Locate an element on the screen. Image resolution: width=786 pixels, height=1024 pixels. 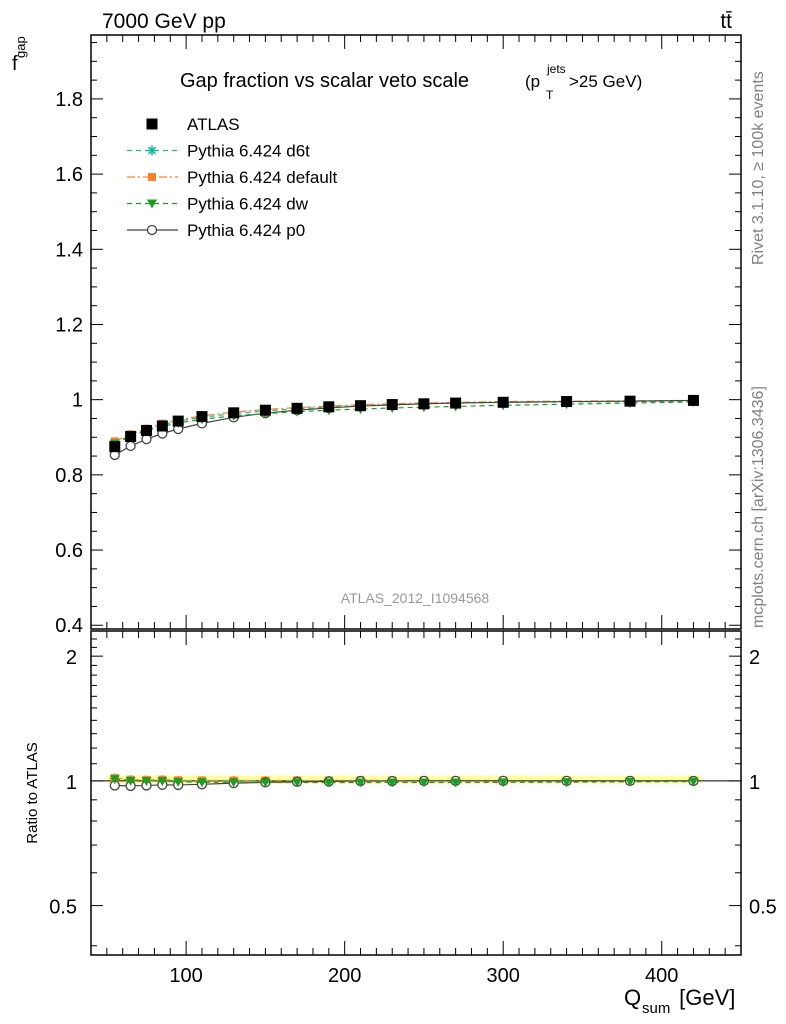
ratio-tick-label-left: 1 is located at coordinates (71, 783).